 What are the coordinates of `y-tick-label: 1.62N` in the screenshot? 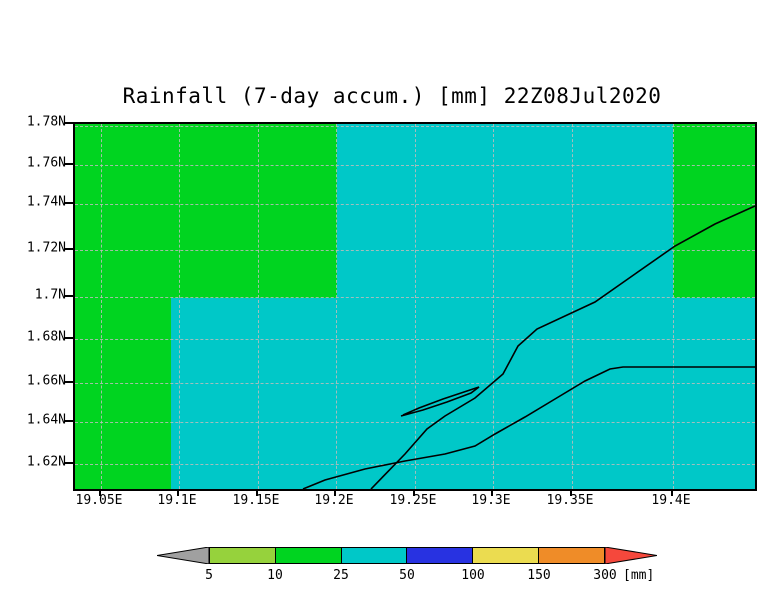 It's located at (46, 462).